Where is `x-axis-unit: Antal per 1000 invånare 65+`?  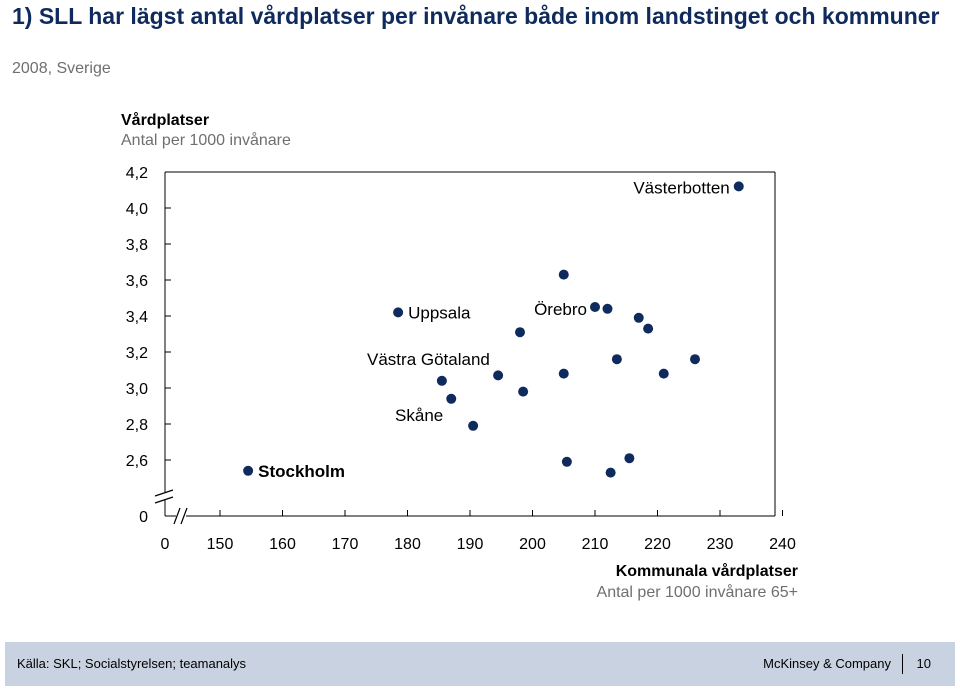
x-axis-unit: Antal per 1000 invånare 65+ is located at coordinates (697, 592).